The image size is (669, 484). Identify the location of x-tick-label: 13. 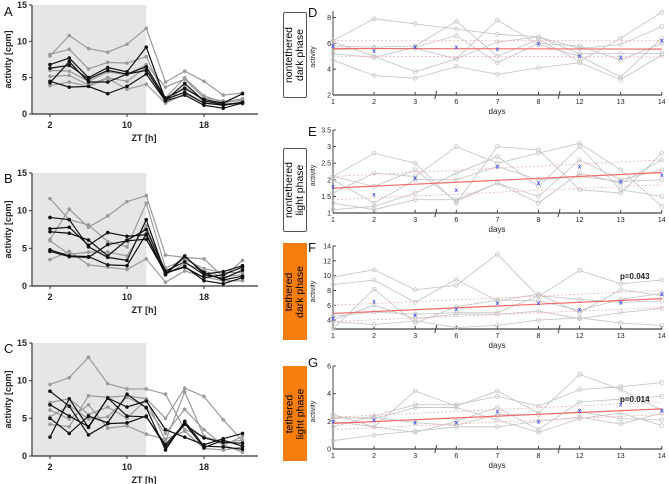
(621, 220).